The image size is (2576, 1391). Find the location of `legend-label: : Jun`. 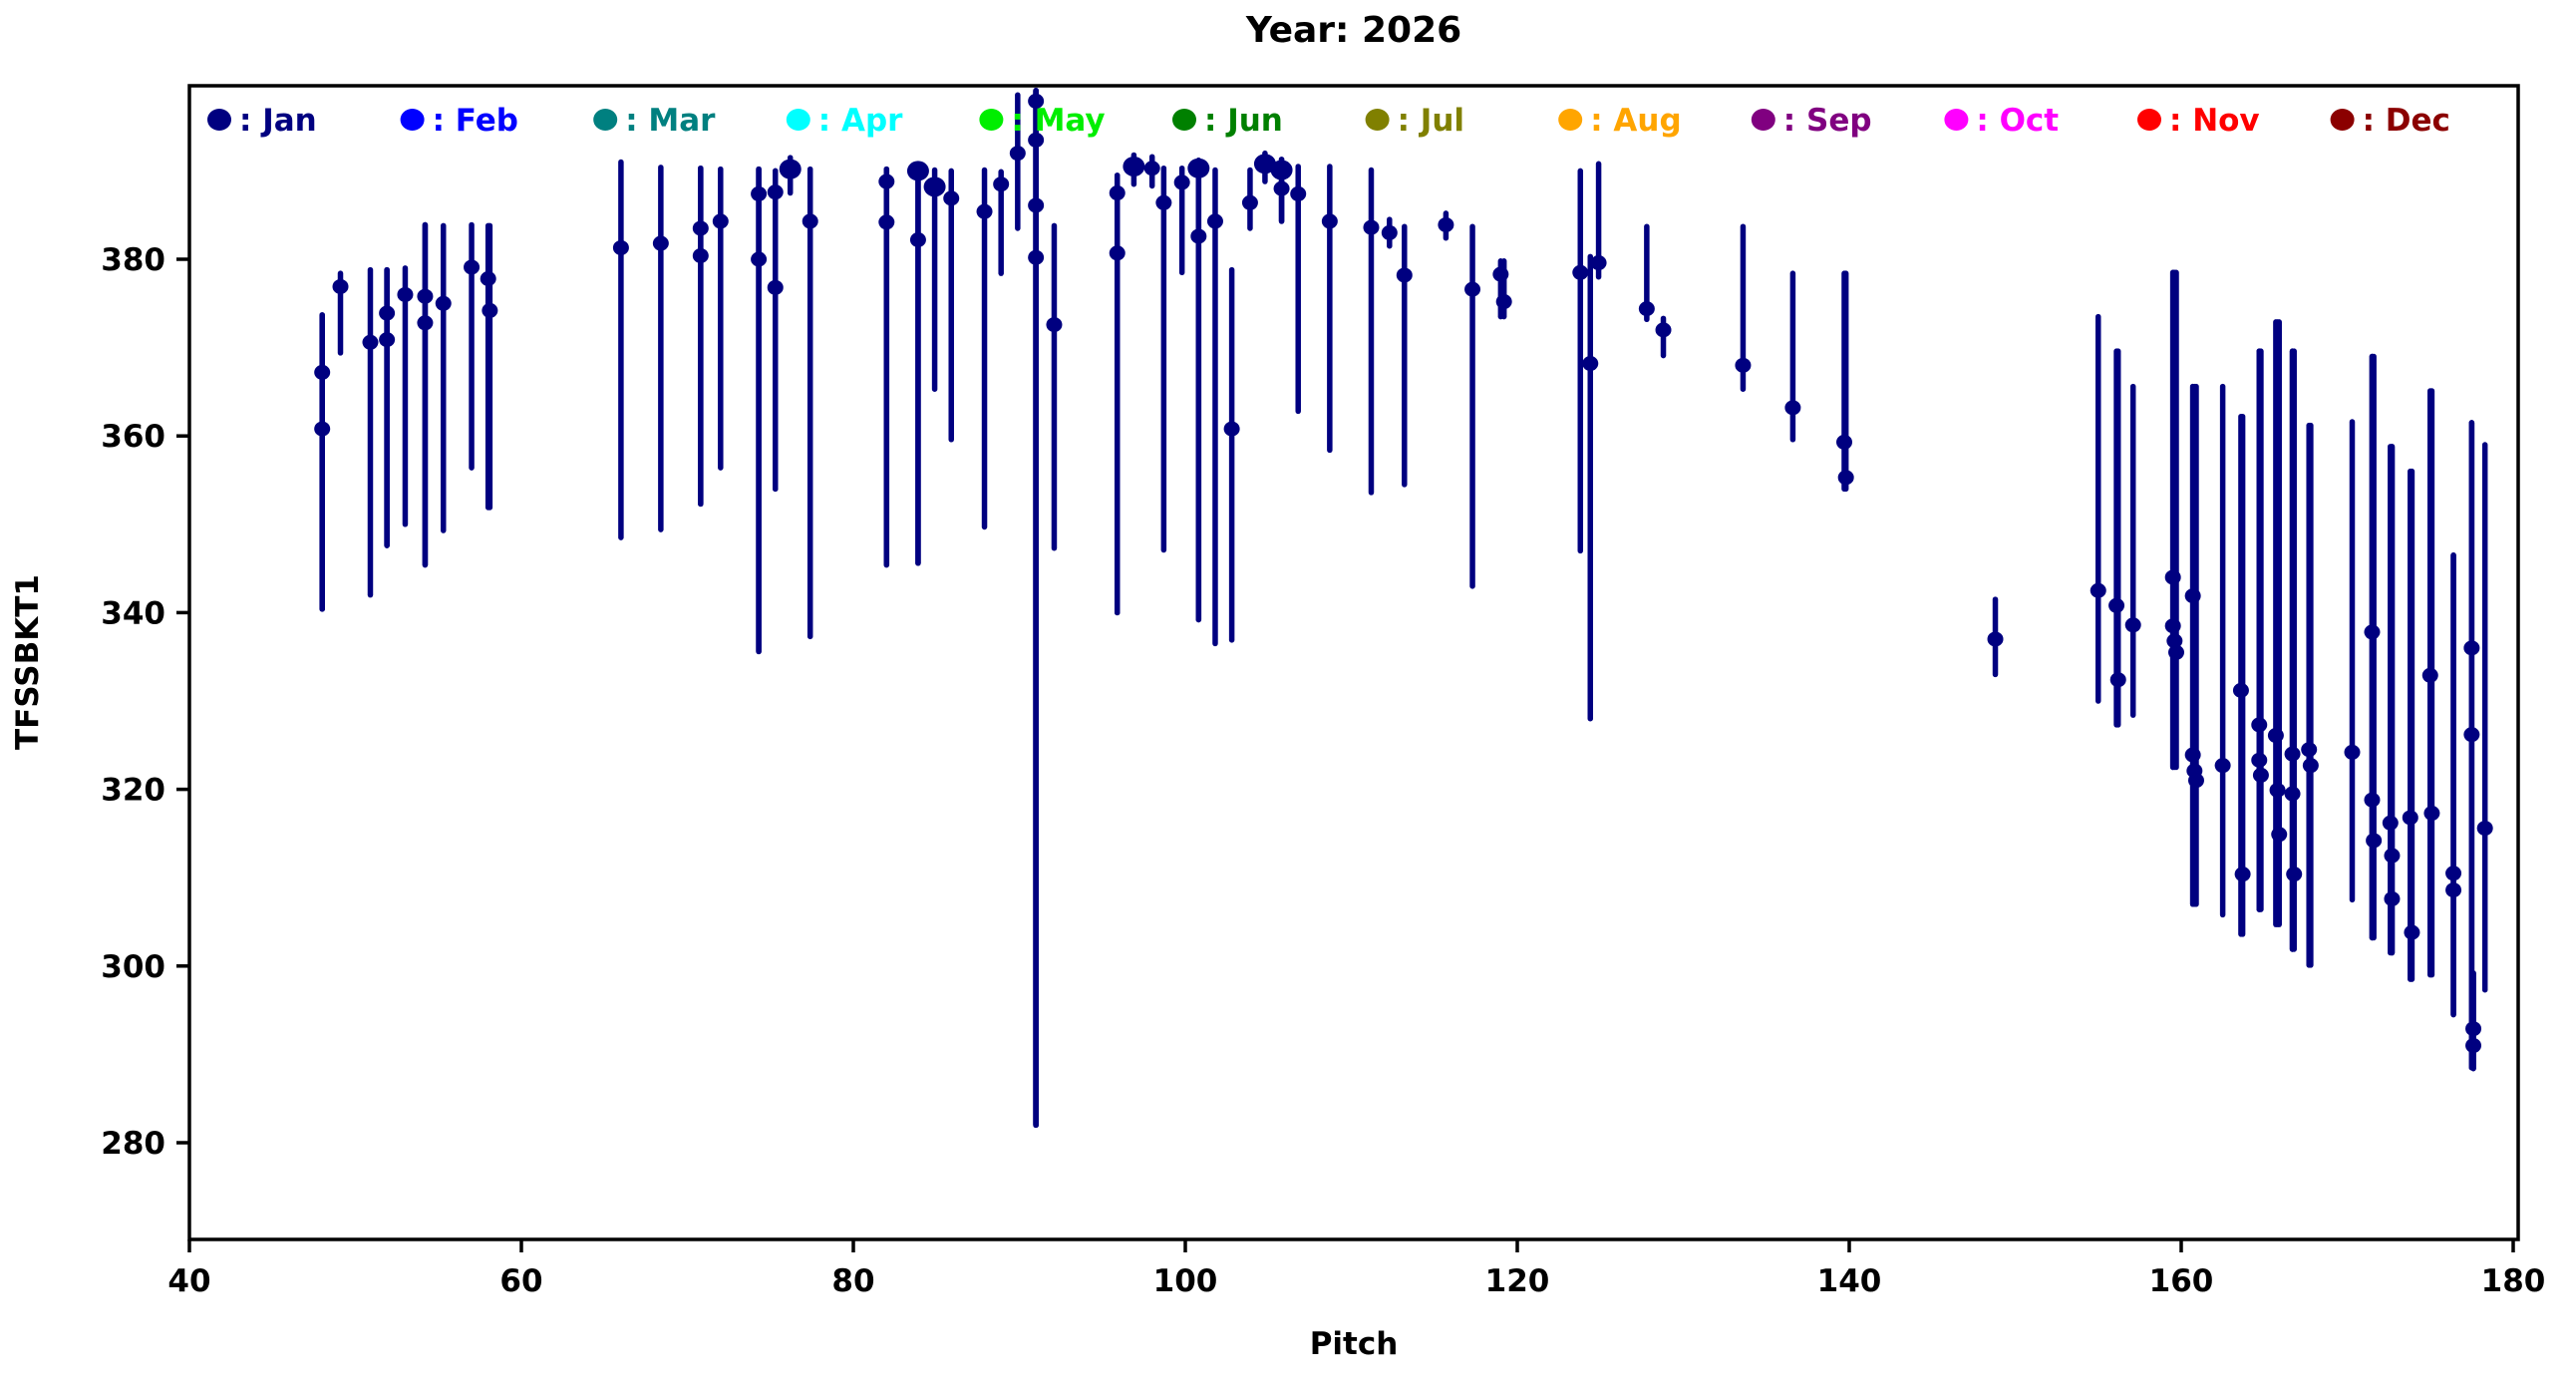

legend-label: : Jun is located at coordinates (1243, 121).